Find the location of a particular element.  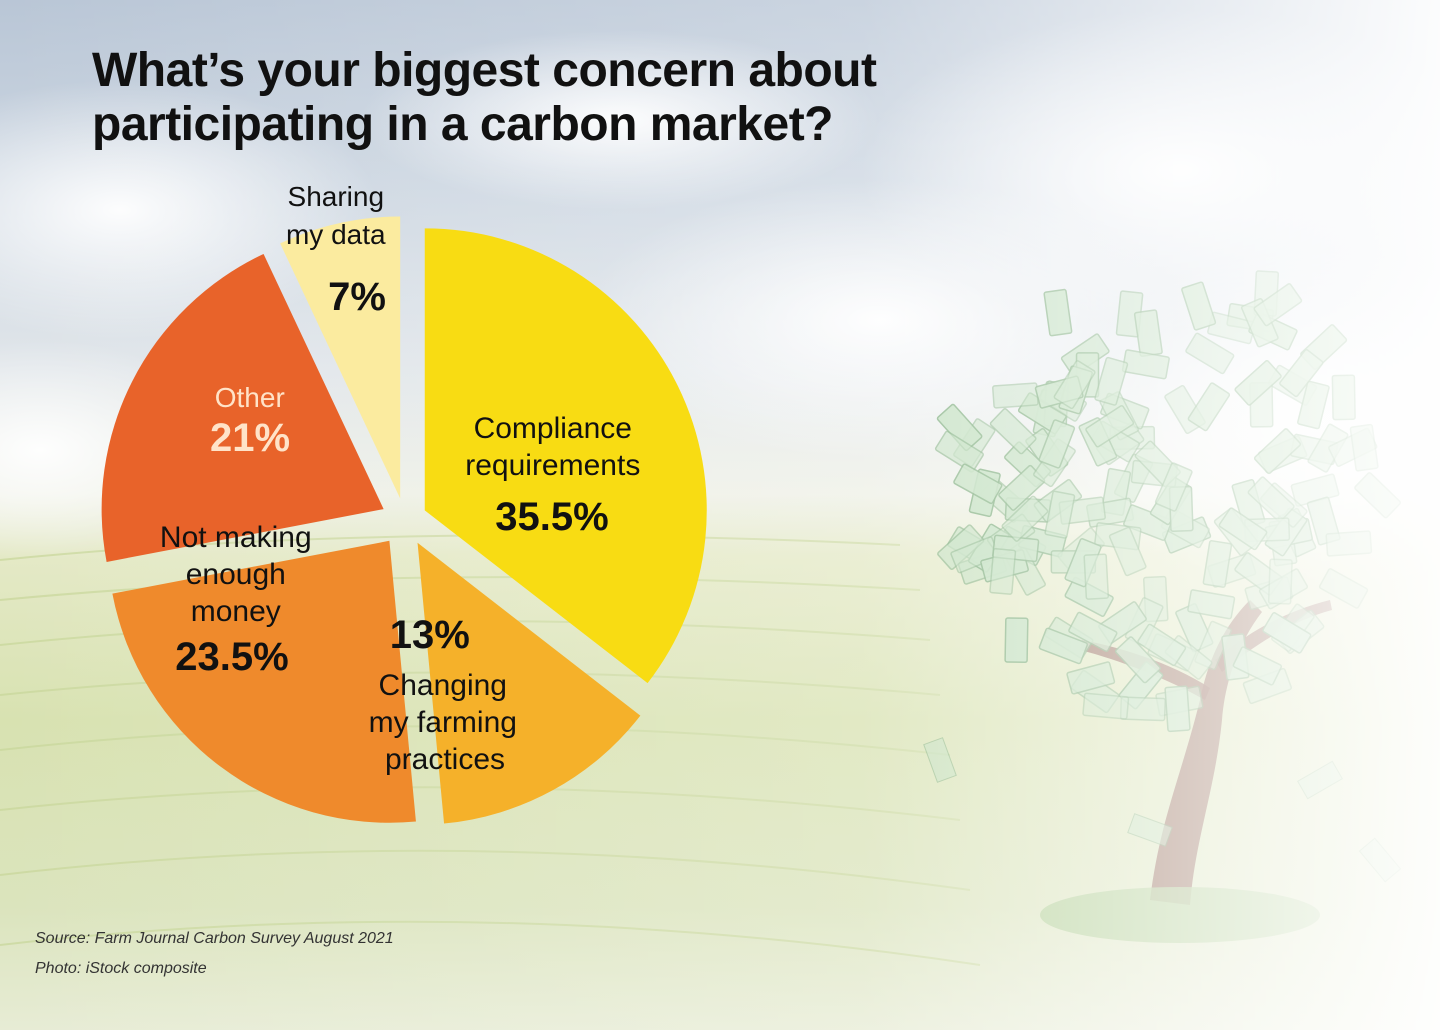

label-compliance-line1: Compliance is located at coordinates (553, 428).